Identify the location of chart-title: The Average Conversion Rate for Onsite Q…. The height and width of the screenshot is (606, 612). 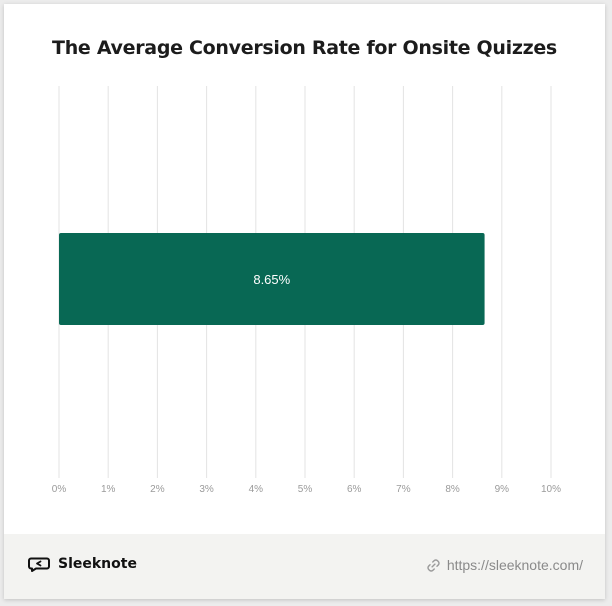
(304, 48).